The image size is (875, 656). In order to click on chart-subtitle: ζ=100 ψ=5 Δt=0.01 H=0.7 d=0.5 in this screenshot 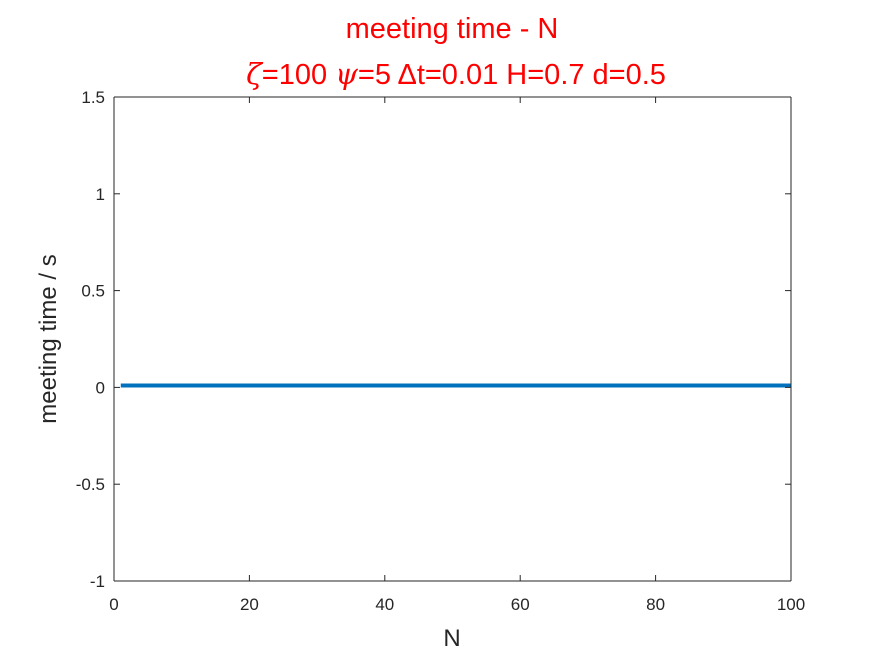, I will do `click(456, 74)`.